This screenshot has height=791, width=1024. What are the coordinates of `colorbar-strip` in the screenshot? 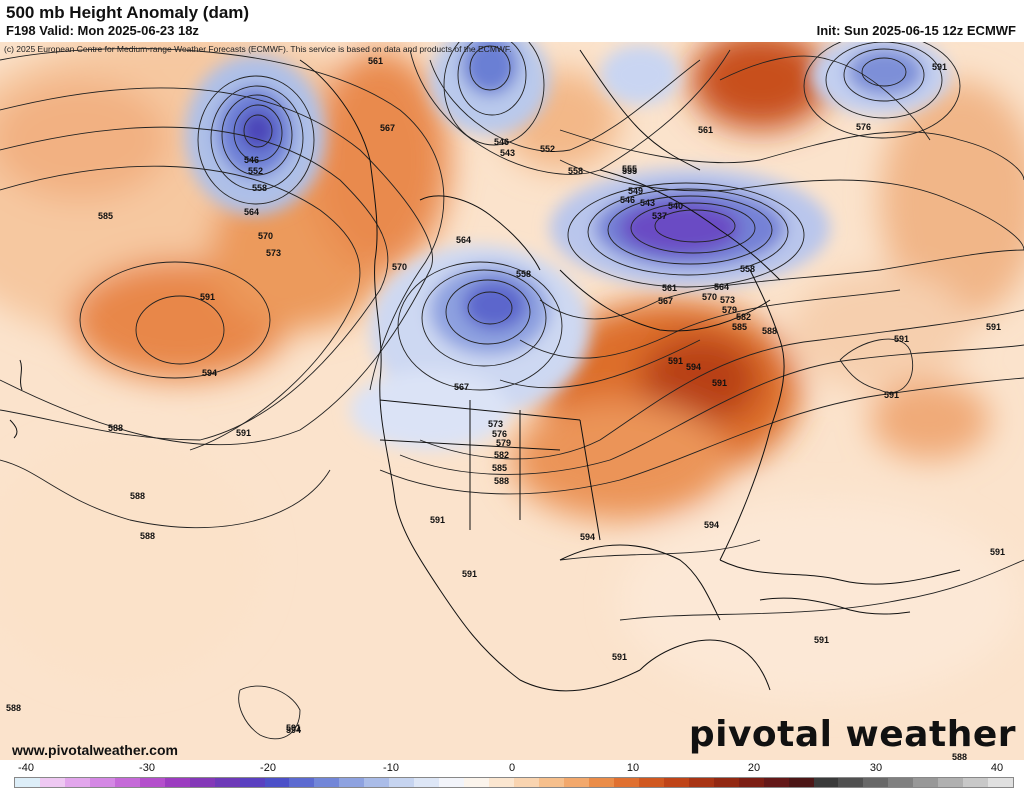 It's located at (514, 782).